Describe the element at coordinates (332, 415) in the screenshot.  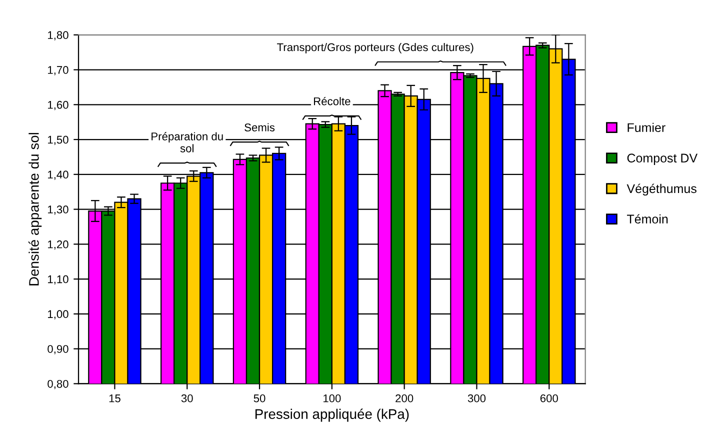
I see `x-axis-title: Pression appliquée (kPa)` at that location.